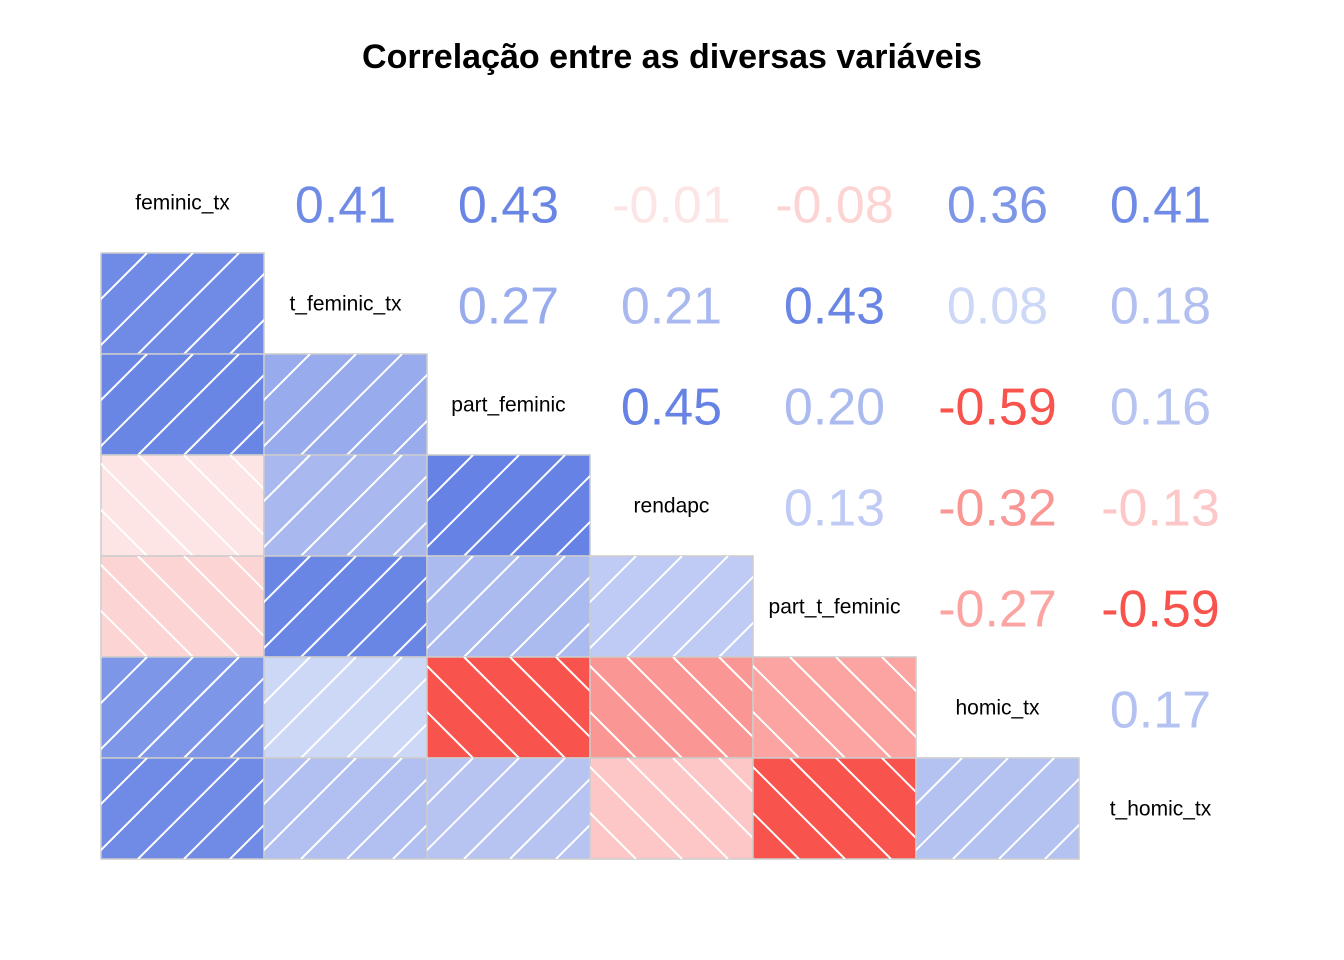  Describe the element at coordinates (1160, 307) in the screenshot. I see `coefficient-1-6: 0.18` at that location.